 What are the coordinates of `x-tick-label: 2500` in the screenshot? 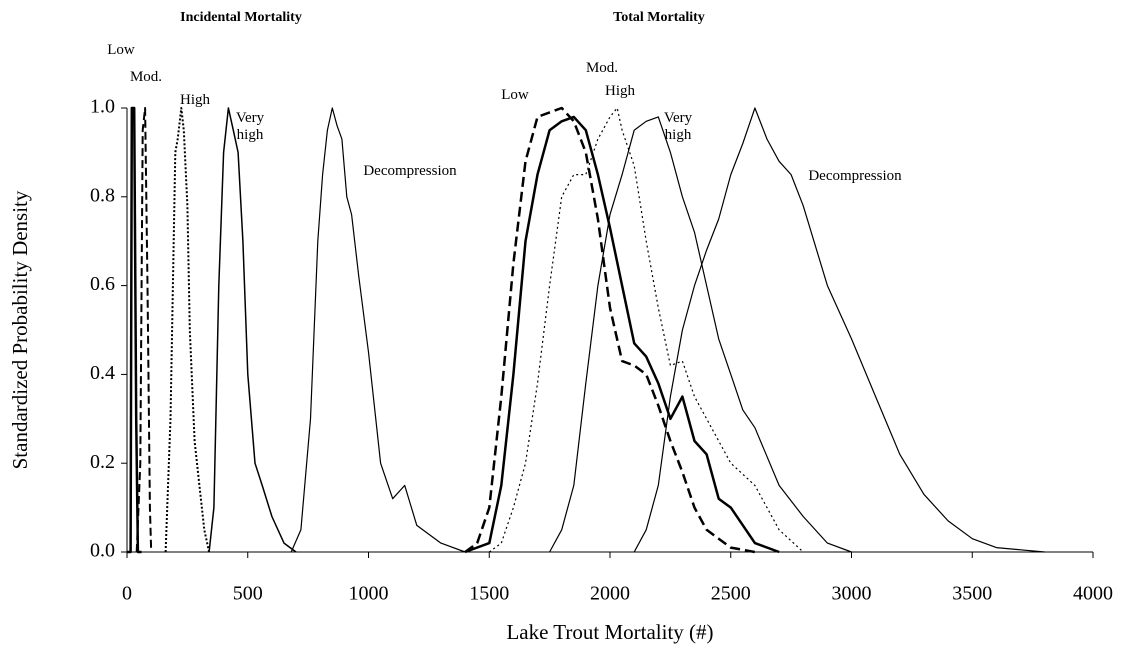 It's located at (731, 594).